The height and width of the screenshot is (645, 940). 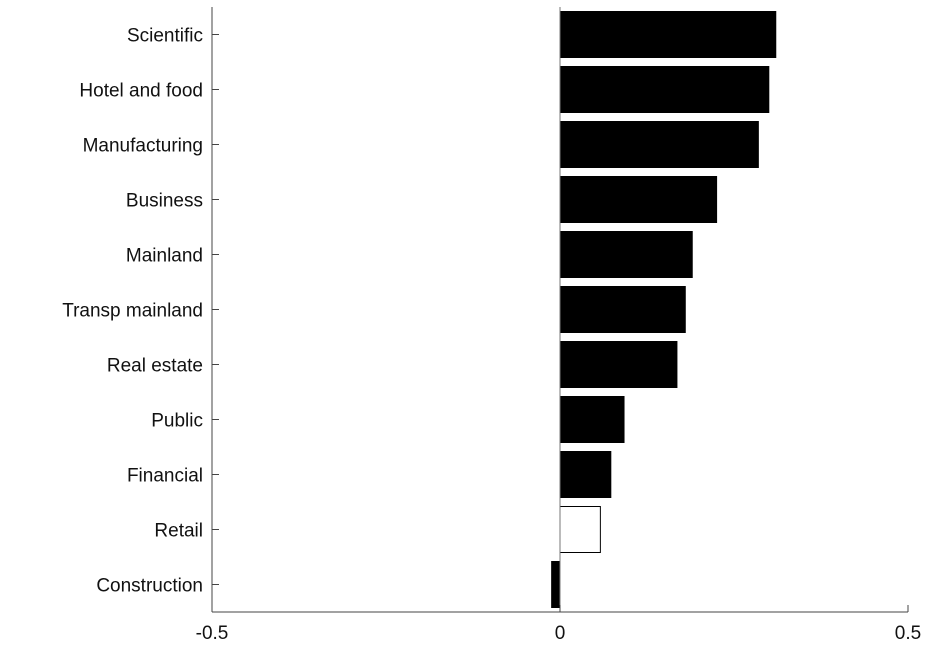 I want to click on bar-transp-mainland, so click(x=622, y=309).